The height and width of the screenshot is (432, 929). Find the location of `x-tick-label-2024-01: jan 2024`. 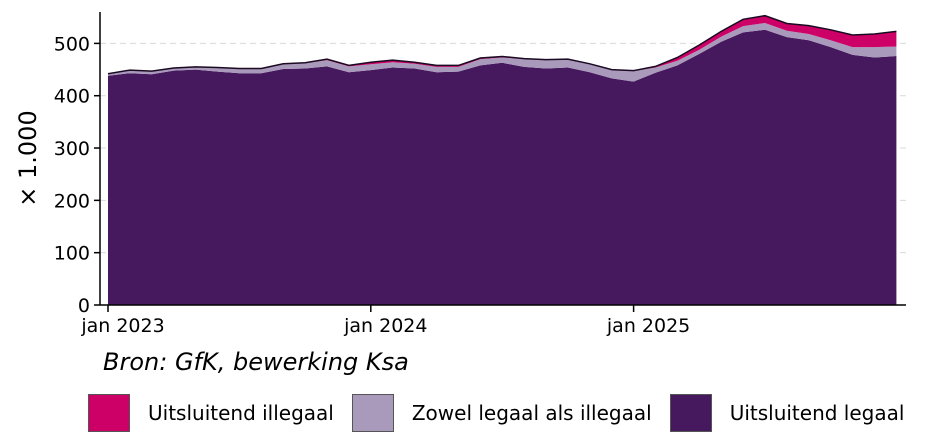

x-tick-label-2024-01: jan 2024 is located at coordinates (385, 326).